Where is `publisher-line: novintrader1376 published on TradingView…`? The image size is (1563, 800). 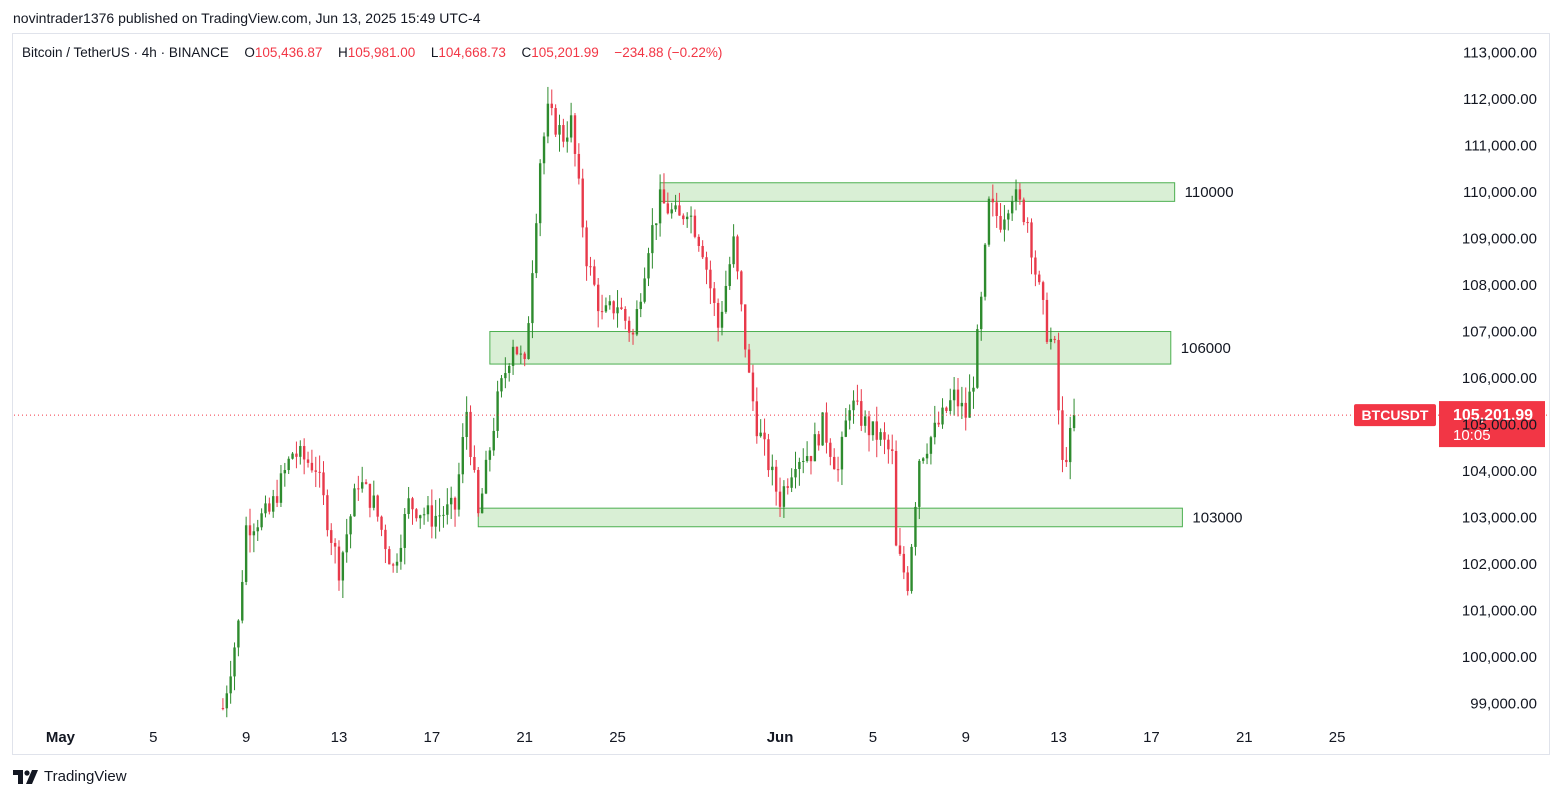 publisher-line: novintrader1376 published on TradingView… is located at coordinates (247, 18).